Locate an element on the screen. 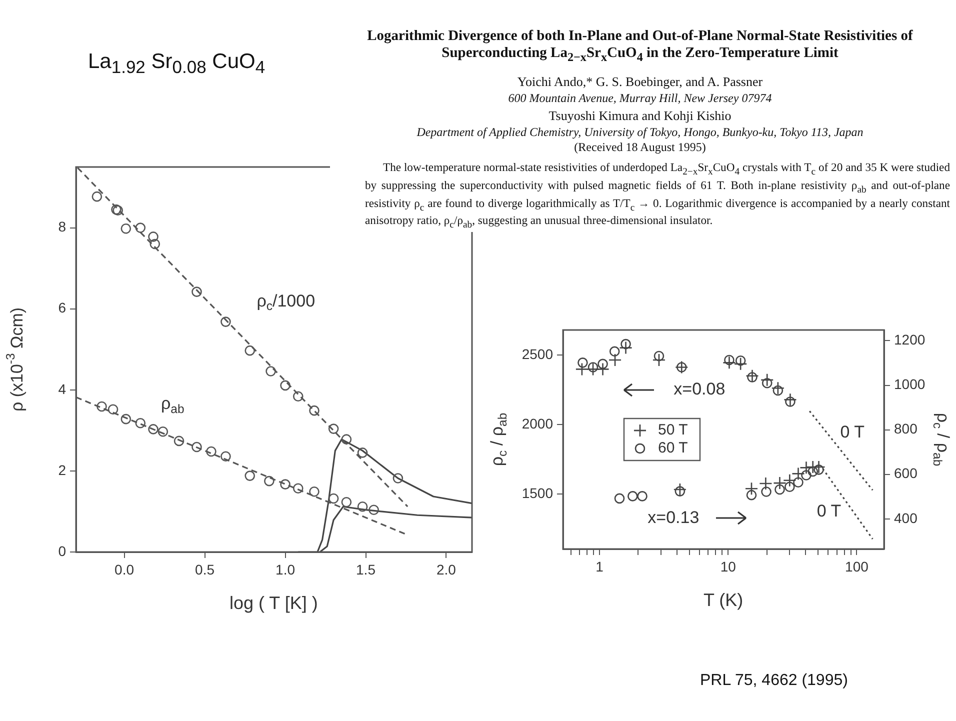  y-tick-label: 6 is located at coordinates (62, 308).